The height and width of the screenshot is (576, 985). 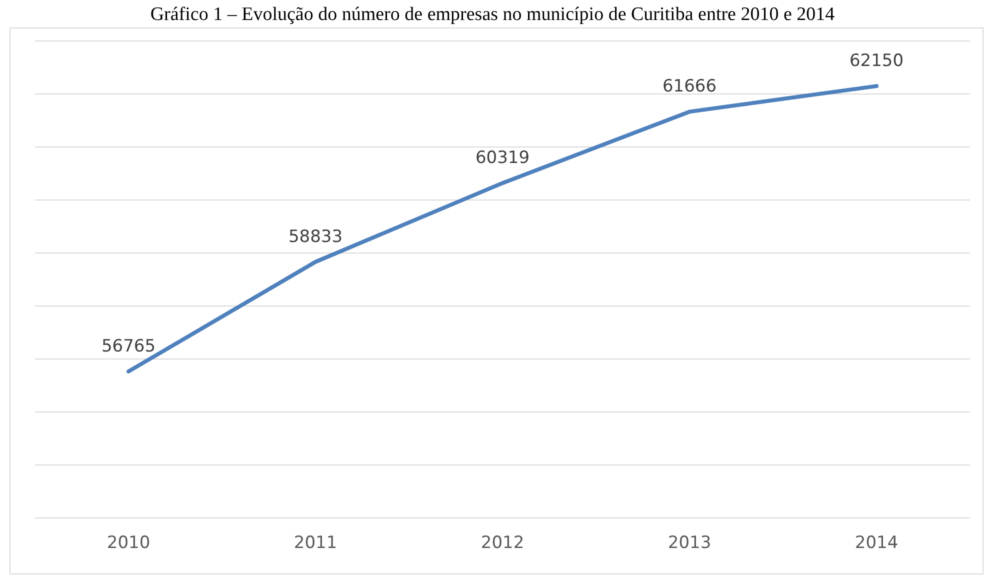 What do you see at coordinates (876, 61) in the screenshot?
I see `data-label: 62150` at bounding box center [876, 61].